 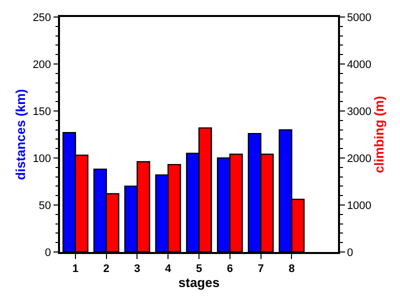 What do you see at coordinates (379, 135) in the screenshot?
I see `y2-axis-title: climbing (m)` at bounding box center [379, 135].